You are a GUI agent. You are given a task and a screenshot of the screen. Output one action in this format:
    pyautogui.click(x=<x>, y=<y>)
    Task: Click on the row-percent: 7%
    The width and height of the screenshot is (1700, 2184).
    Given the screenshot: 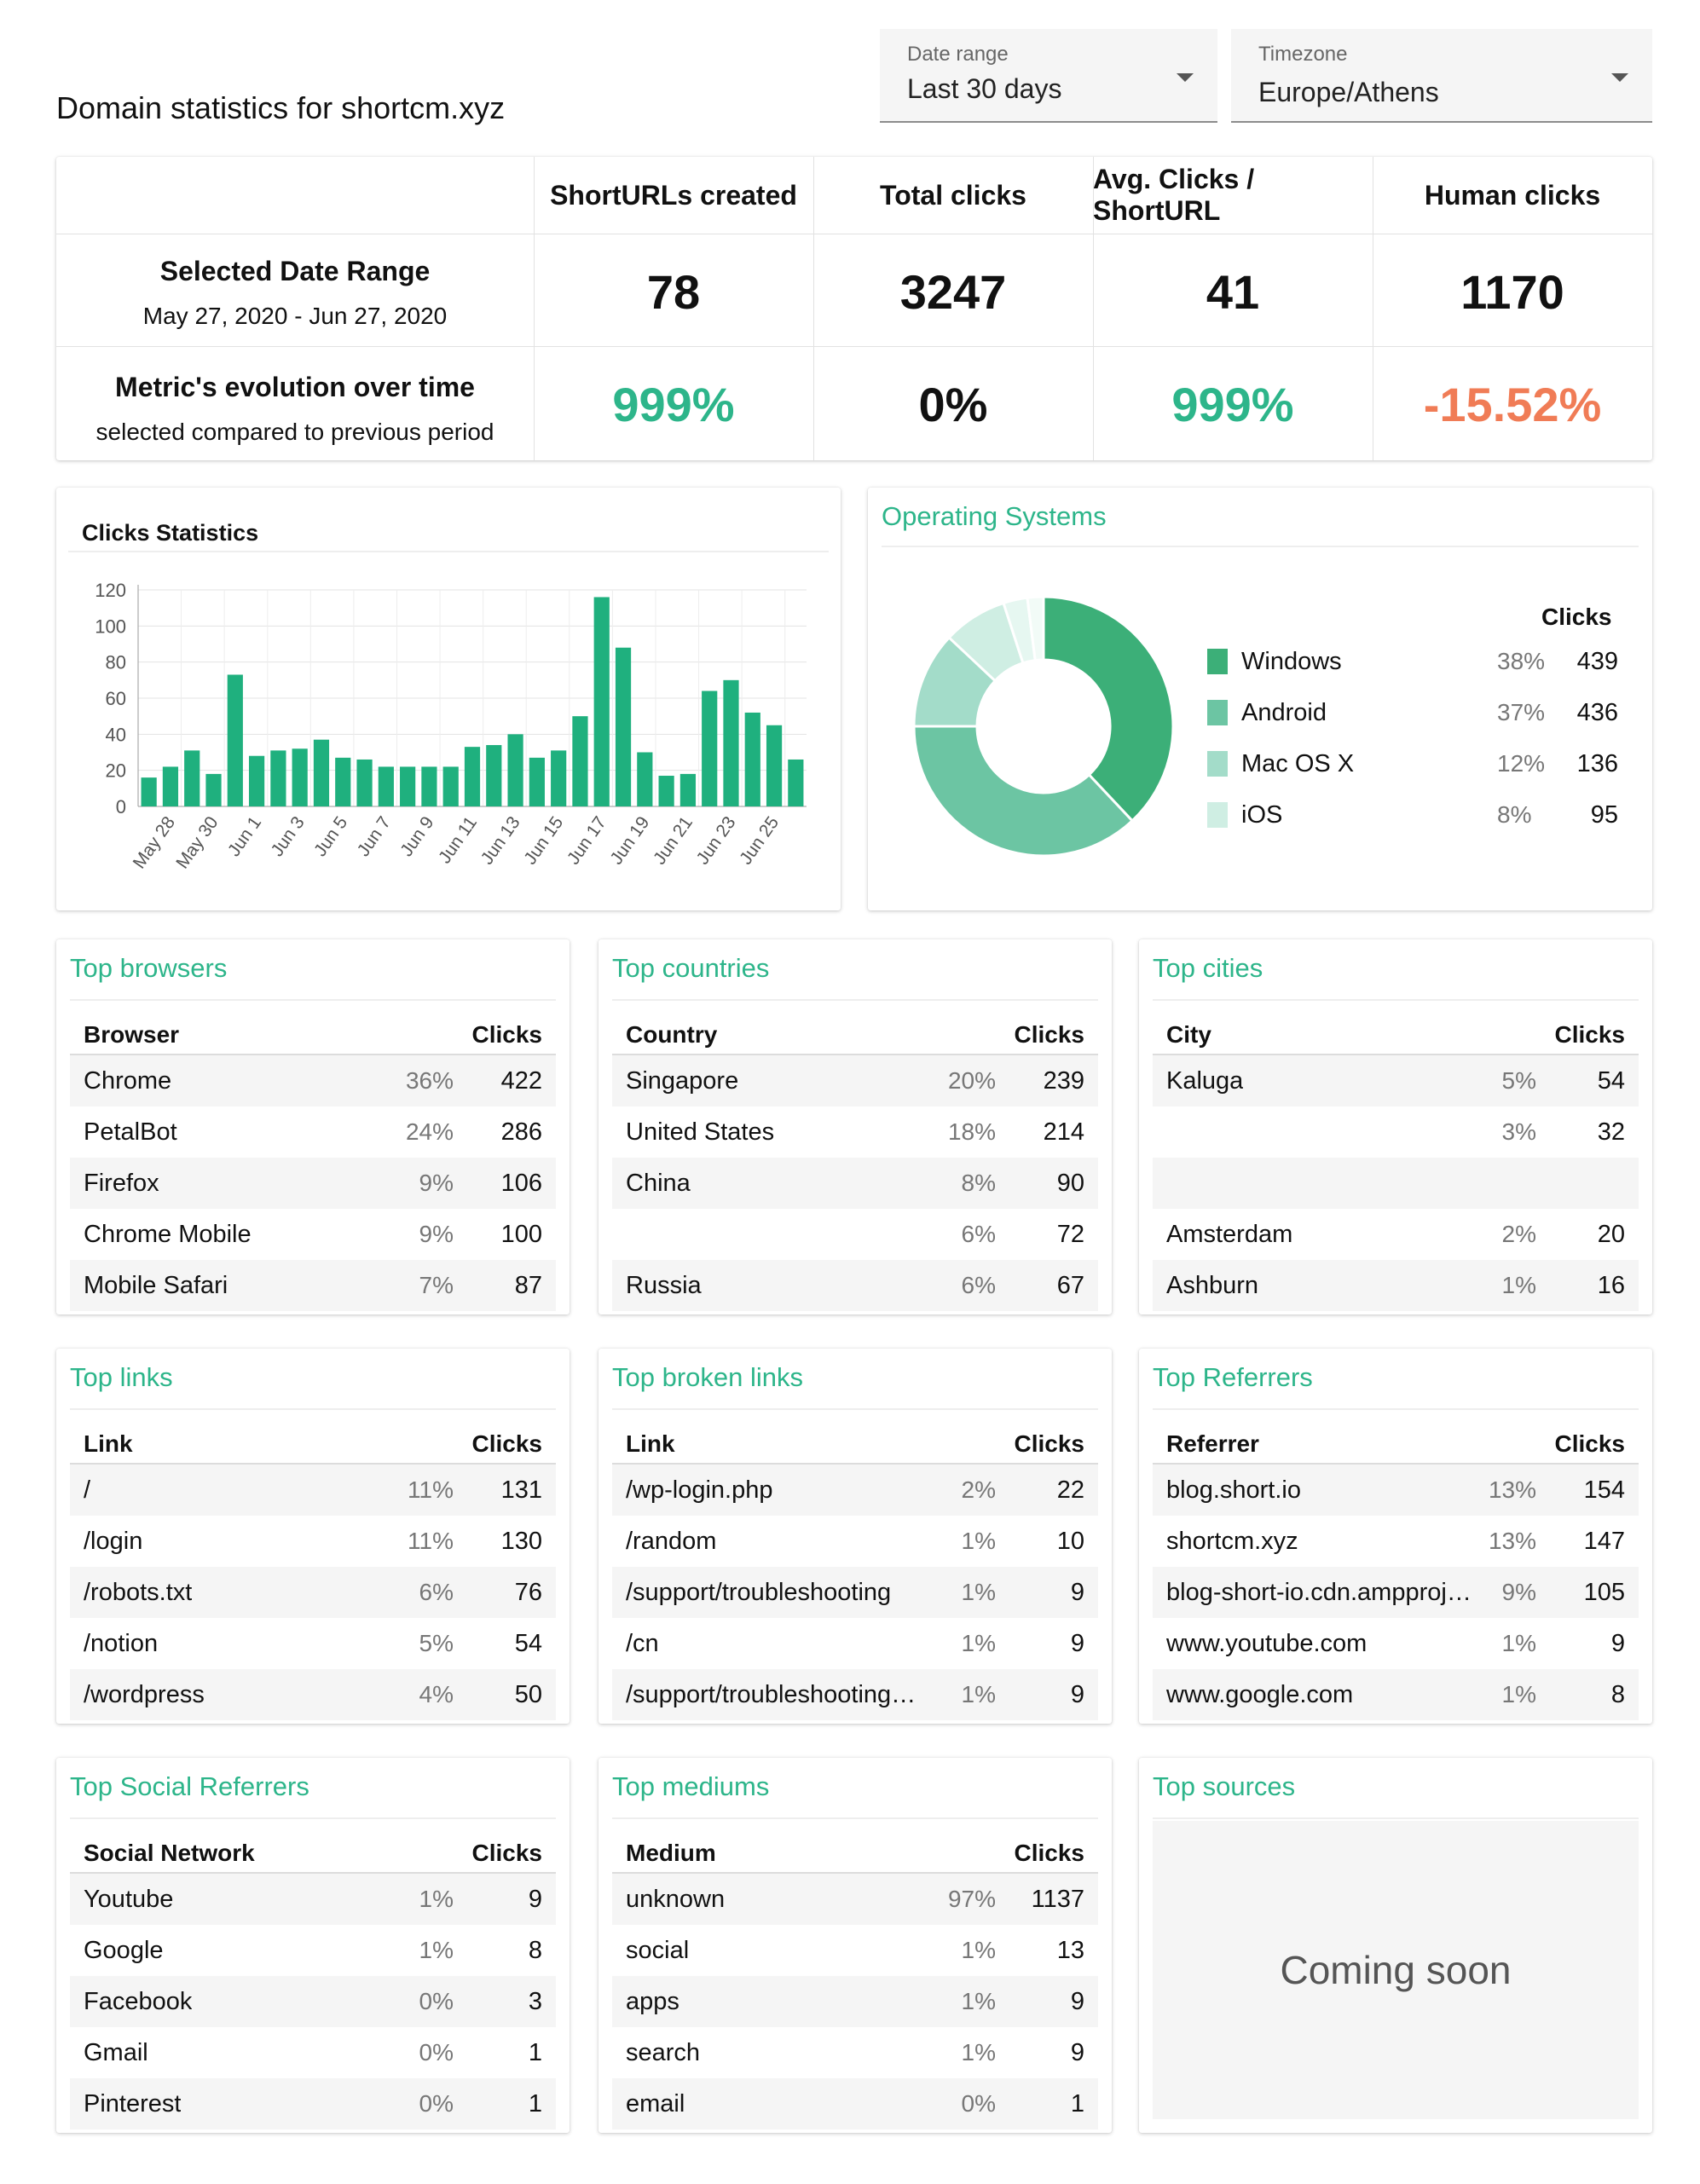 What is the action you would take?
    pyautogui.click(x=436, y=1285)
    